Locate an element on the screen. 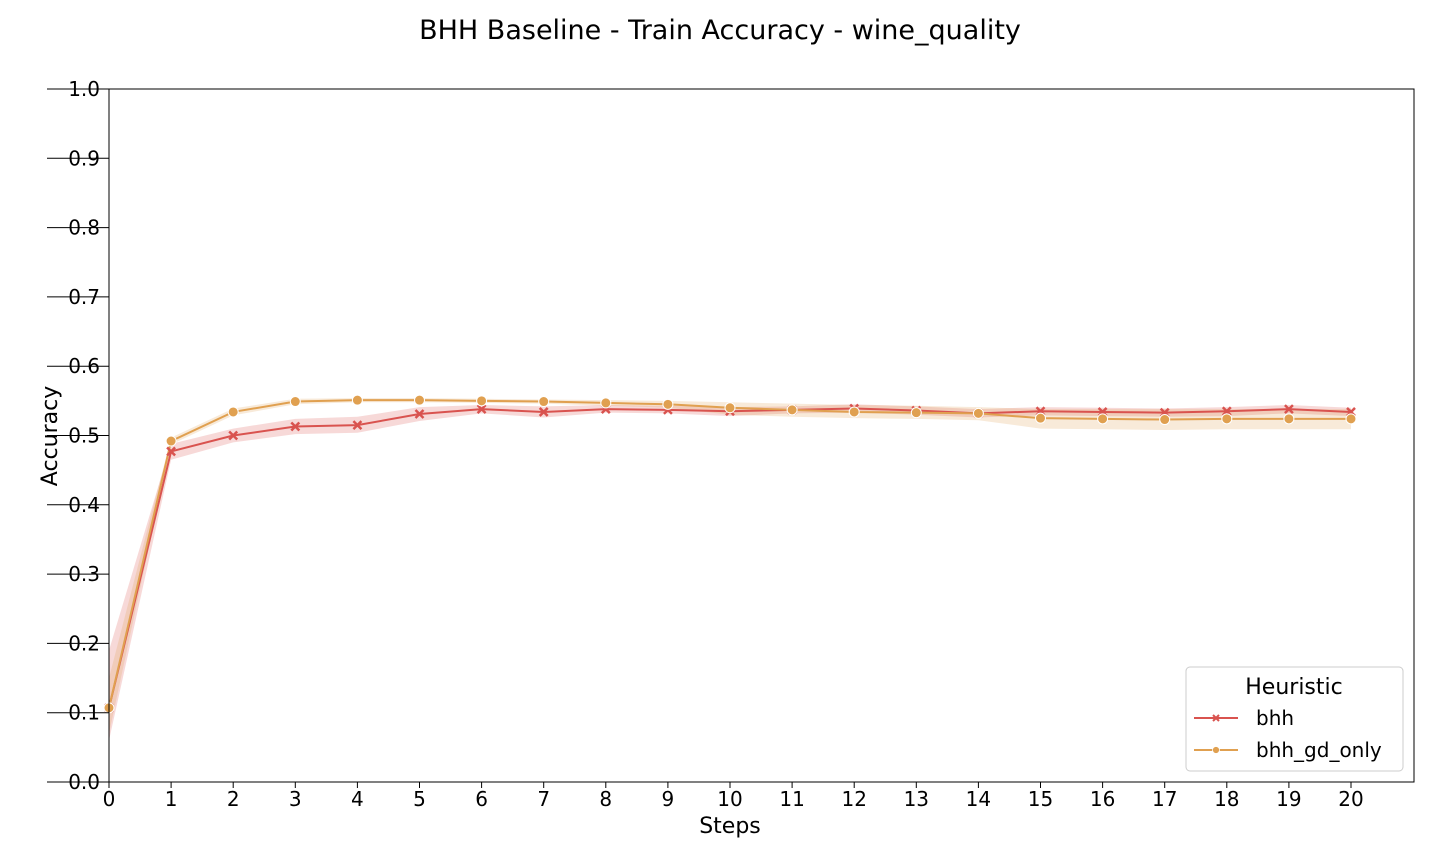 This screenshot has height=864, width=1440. y-tick-label-0.4: 0.4 is located at coordinates (84, 505).